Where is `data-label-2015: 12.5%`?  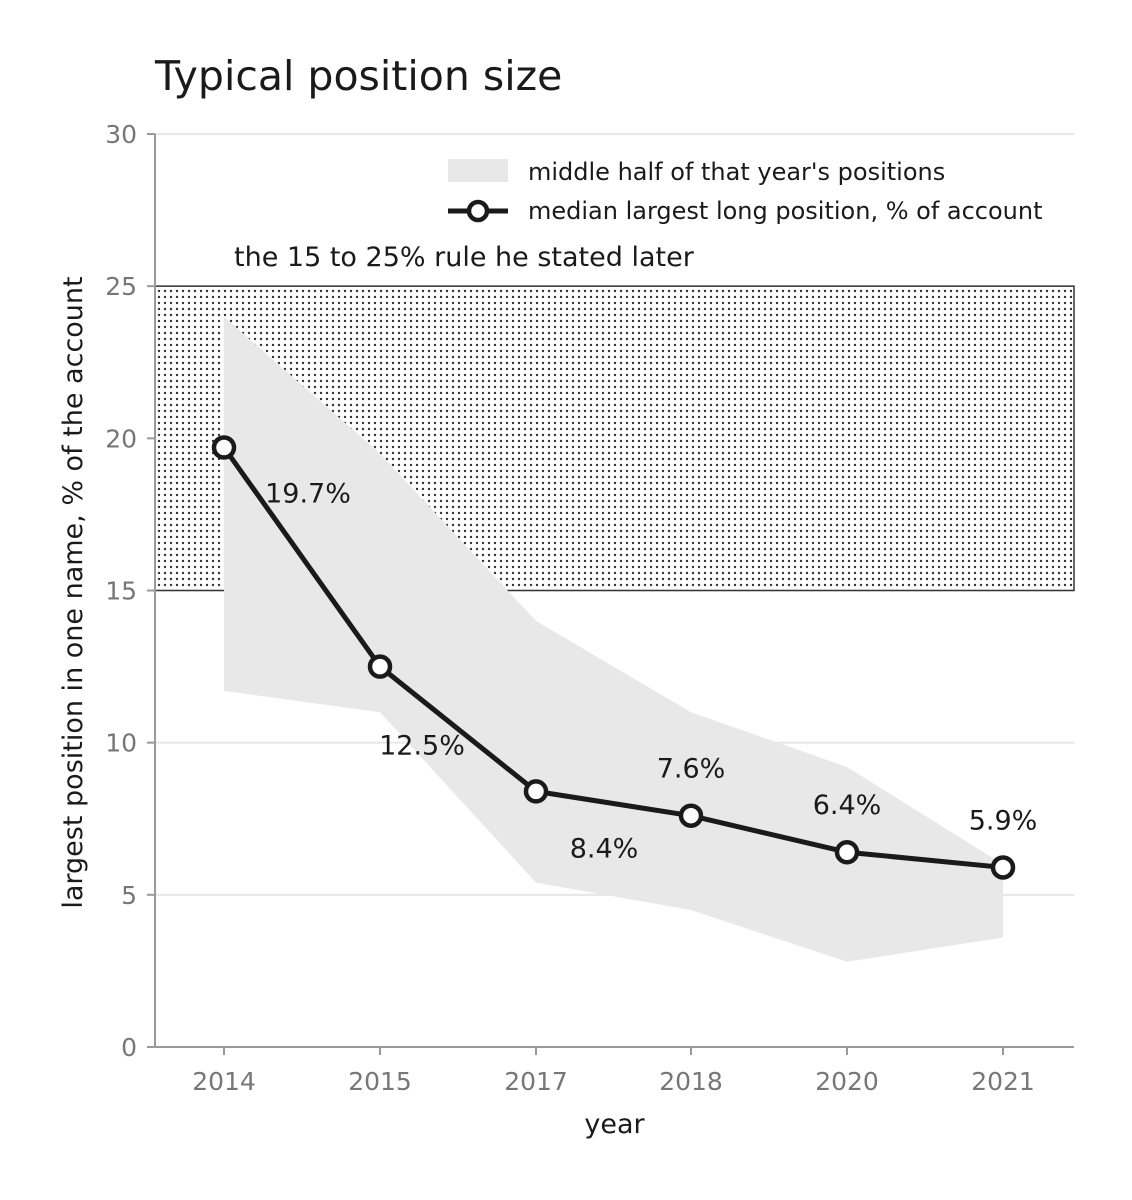
data-label-2015: 12.5% is located at coordinates (422, 746).